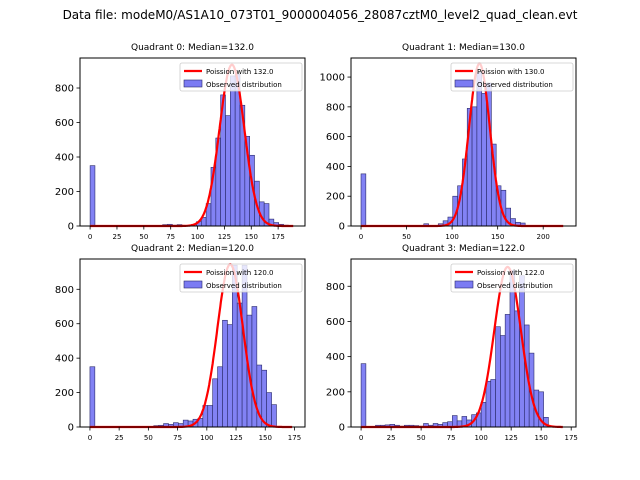  What do you see at coordinates (240, 273) in the screenshot?
I see `legend-label-poisson: Poission with 120.0` at bounding box center [240, 273].